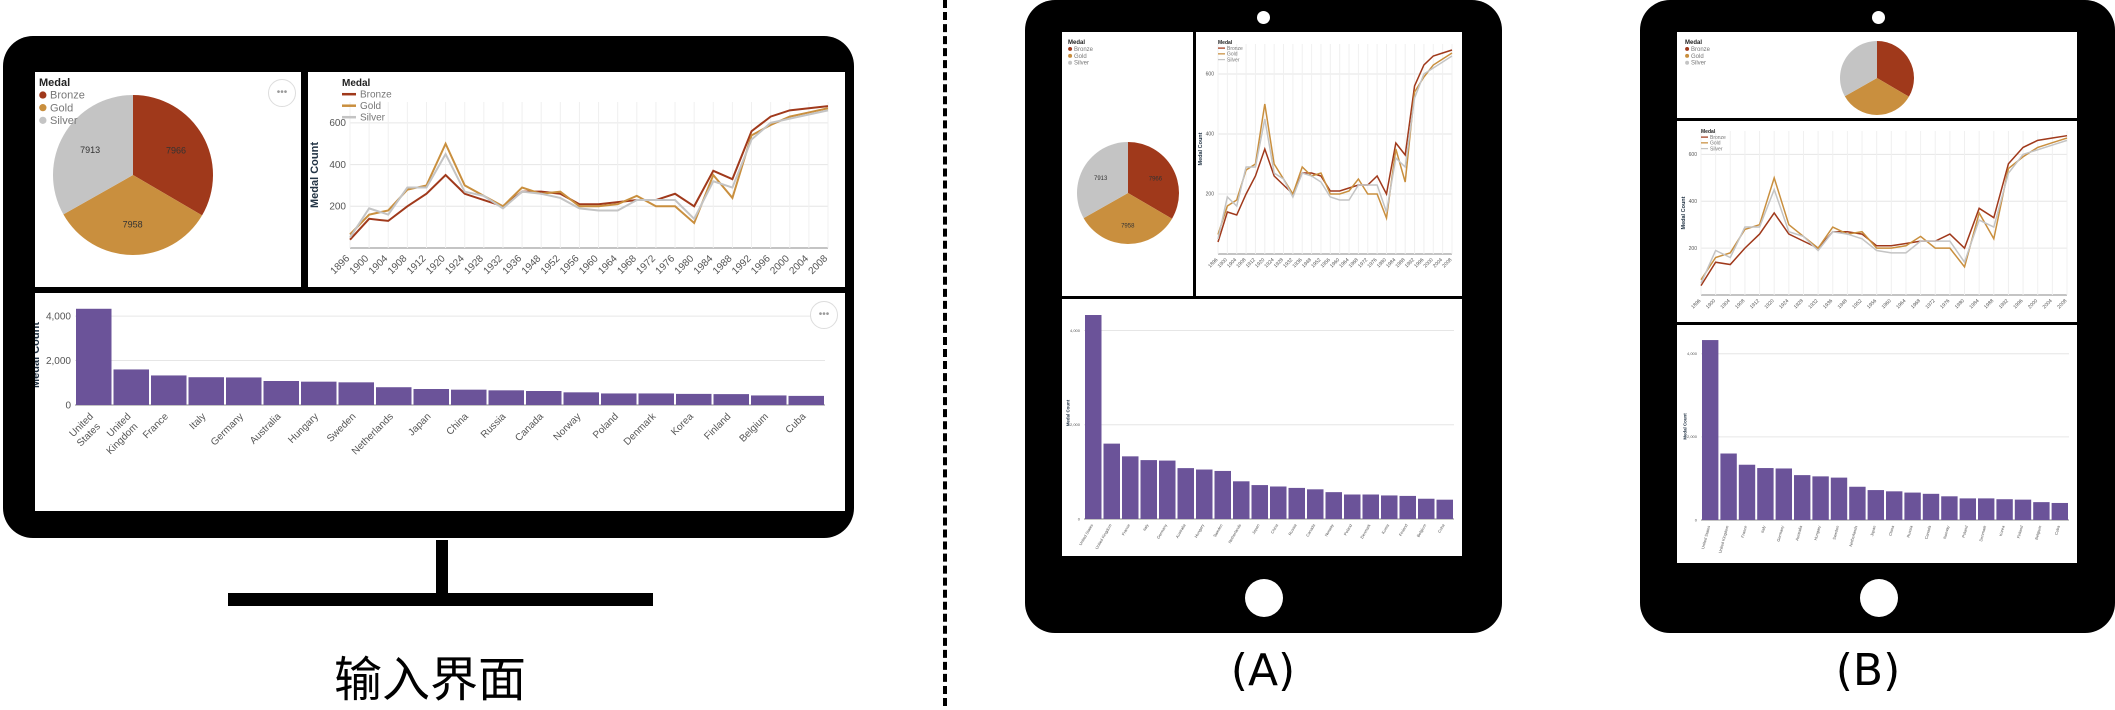 The width and height of the screenshot is (2115, 710). Describe the element at coordinates (1884, 210) in the screenshot. I see `series-line-bronze` at that location.